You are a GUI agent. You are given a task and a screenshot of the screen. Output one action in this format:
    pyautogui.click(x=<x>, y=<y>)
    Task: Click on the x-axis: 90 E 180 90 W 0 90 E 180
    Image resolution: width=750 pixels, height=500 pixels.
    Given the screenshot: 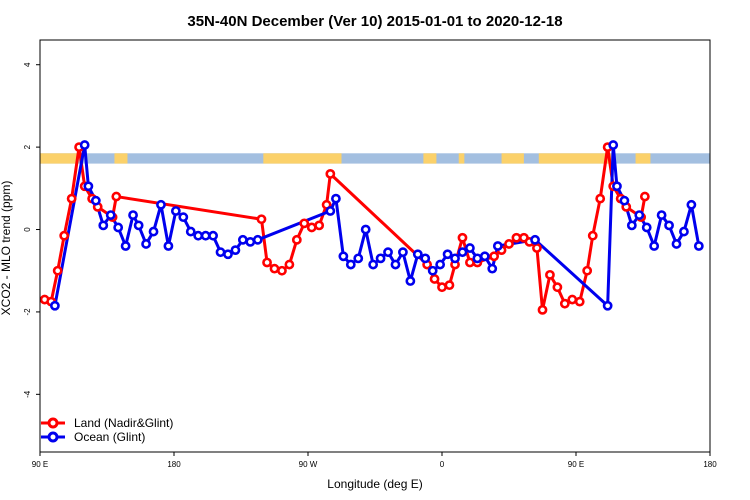 What is the action you would take?
    pyautogui.click(x=374, y=460)
    